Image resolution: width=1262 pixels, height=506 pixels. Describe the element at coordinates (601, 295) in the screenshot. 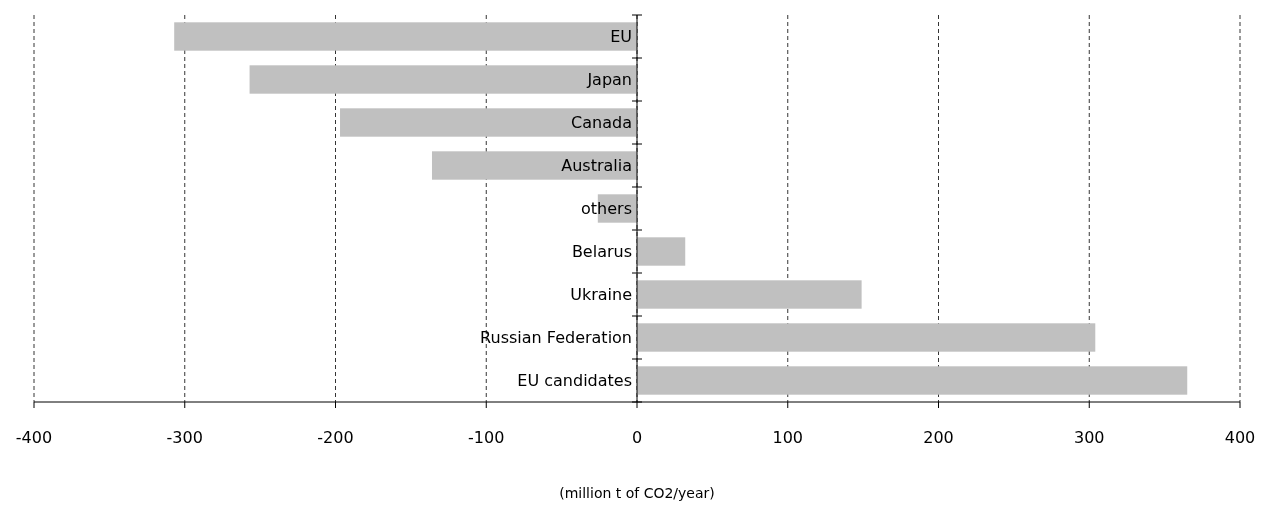

I see `y-tick-label: Ukraine` at that location.